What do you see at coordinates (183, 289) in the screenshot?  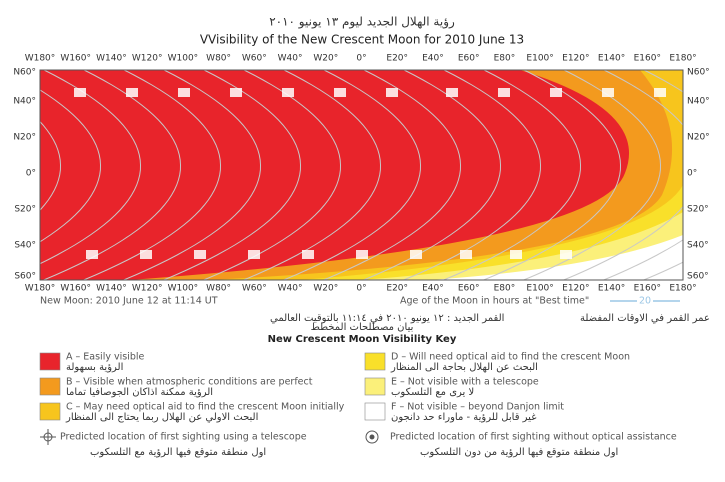 I see `lon-label-bottom: W100°` at bounding box center [183, 289].